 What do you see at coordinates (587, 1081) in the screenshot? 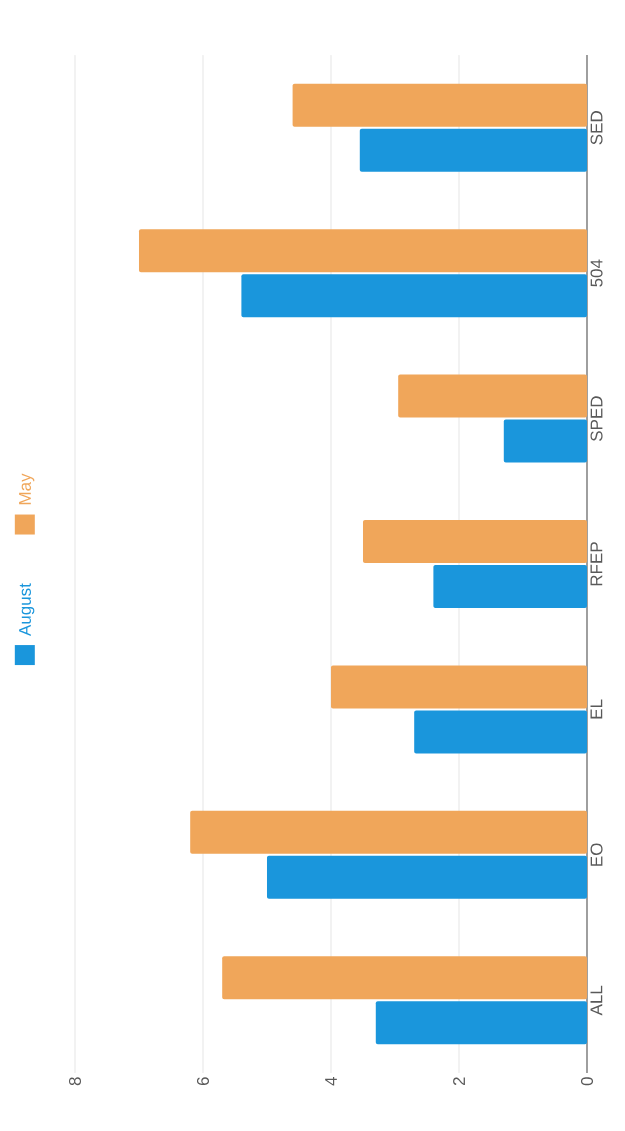
I see `x-tick-label: 0` at bounding box center [587, 1081].